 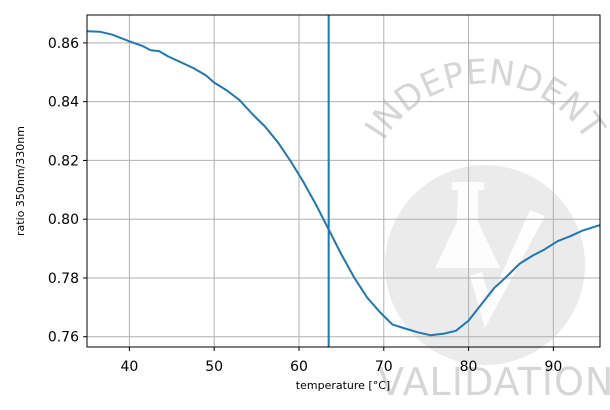 What do you see at coordinates (129, 367) in the screenshot?
I see `x-tick-label: 40` at bounding box center [129, 367].